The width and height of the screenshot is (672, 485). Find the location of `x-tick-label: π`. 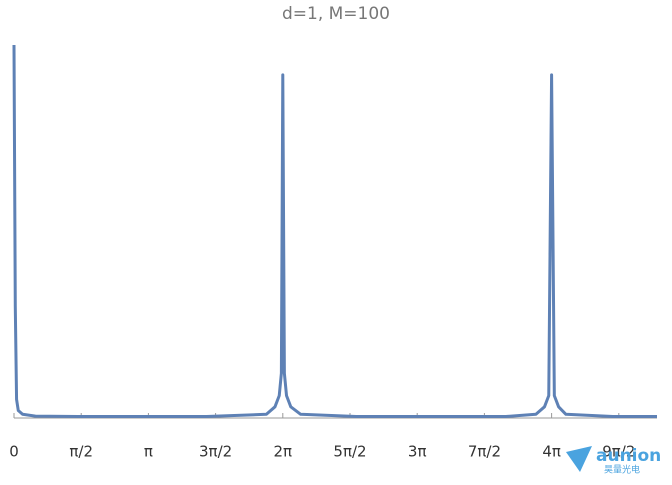

x-tick-label: π is located at coordinates (148, 452).